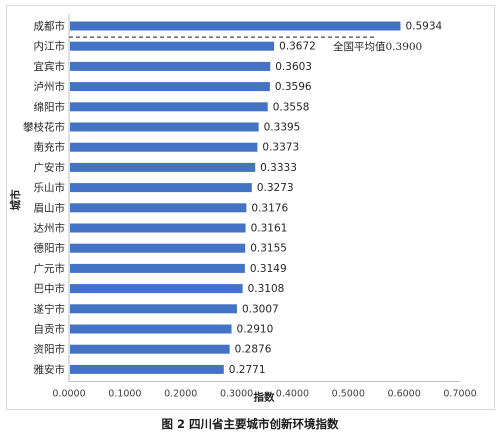 The image size is (500, 437). I want to click on x-tick-label: 0.2000, so click(180, 394).